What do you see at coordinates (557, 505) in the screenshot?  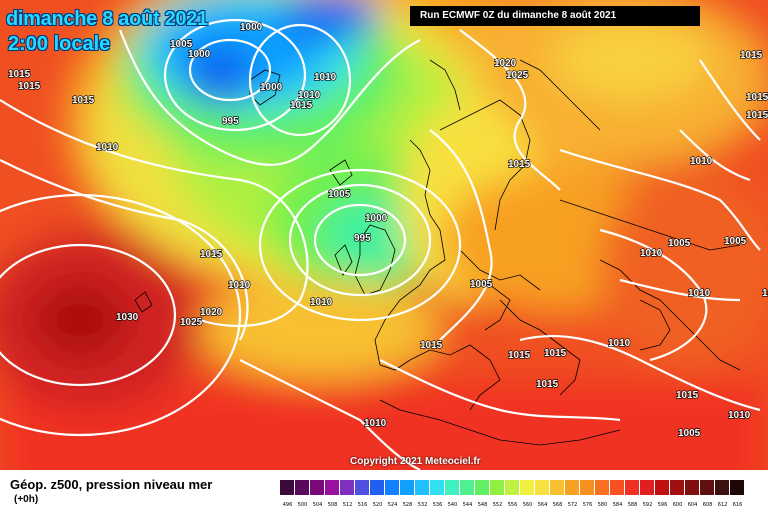 I see `scale-value: 568` at bounding box center [557, 505].